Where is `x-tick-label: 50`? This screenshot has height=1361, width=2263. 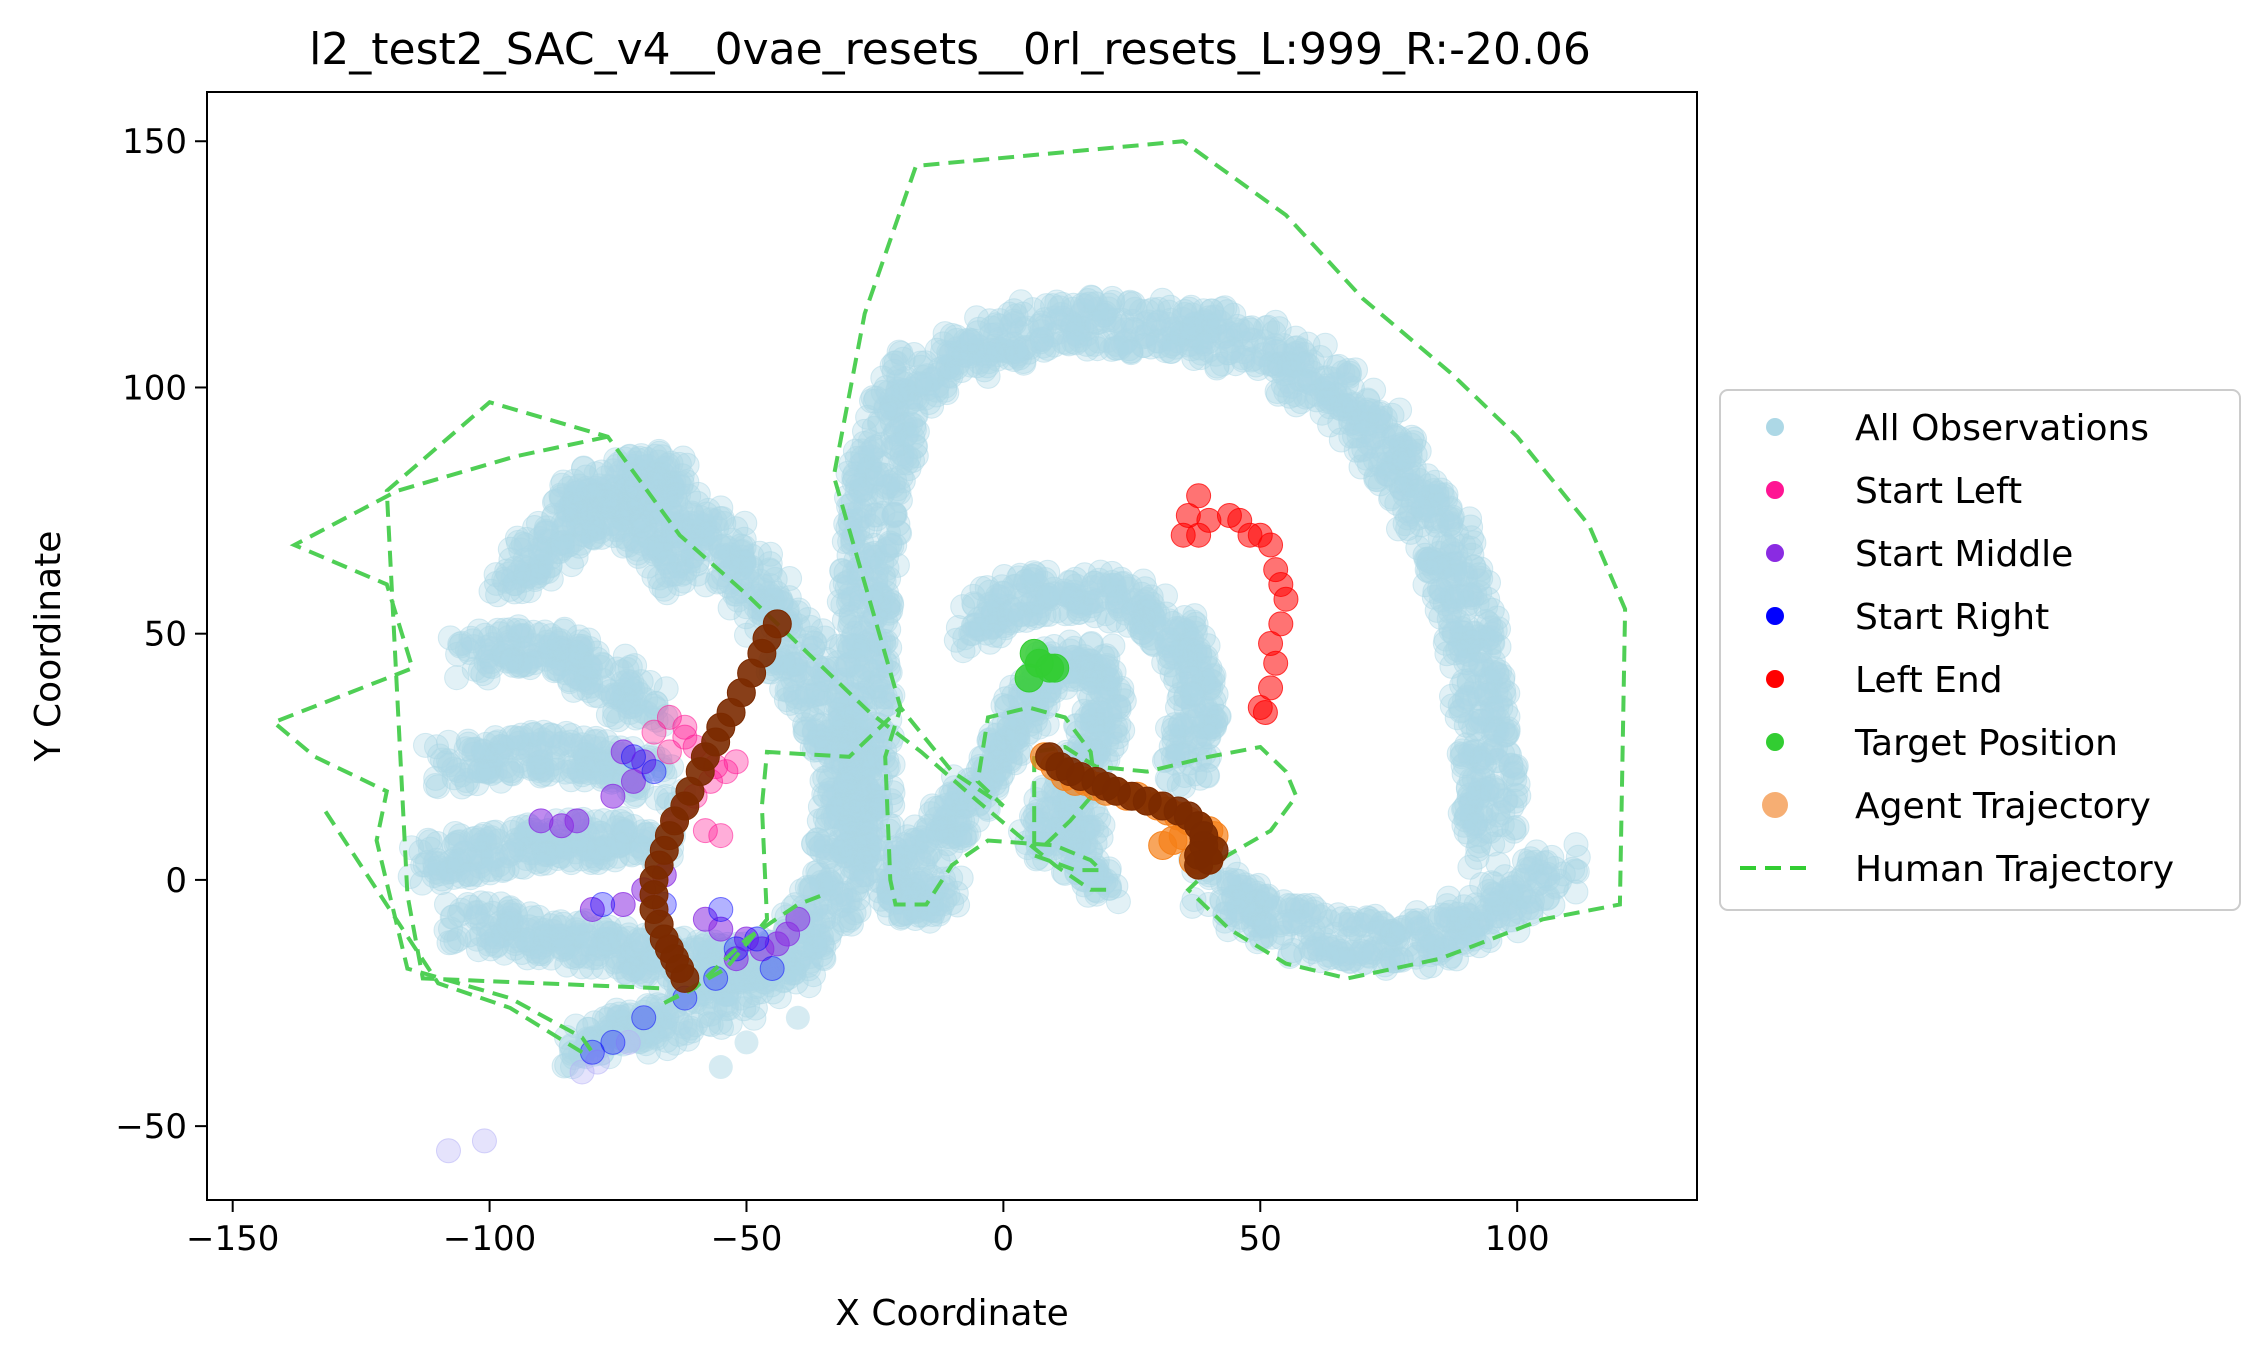 x-tick-label: 50 is located at coordinates (1260, 1239).